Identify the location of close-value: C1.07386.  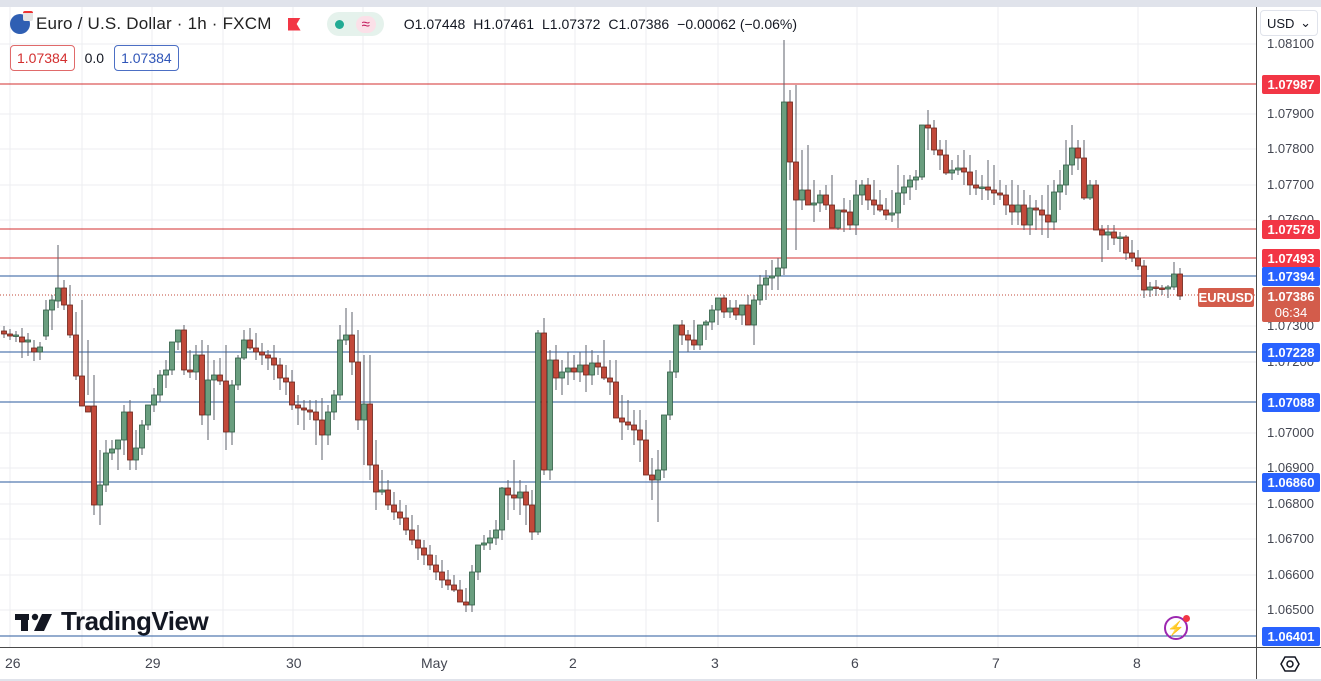
(639, 24).